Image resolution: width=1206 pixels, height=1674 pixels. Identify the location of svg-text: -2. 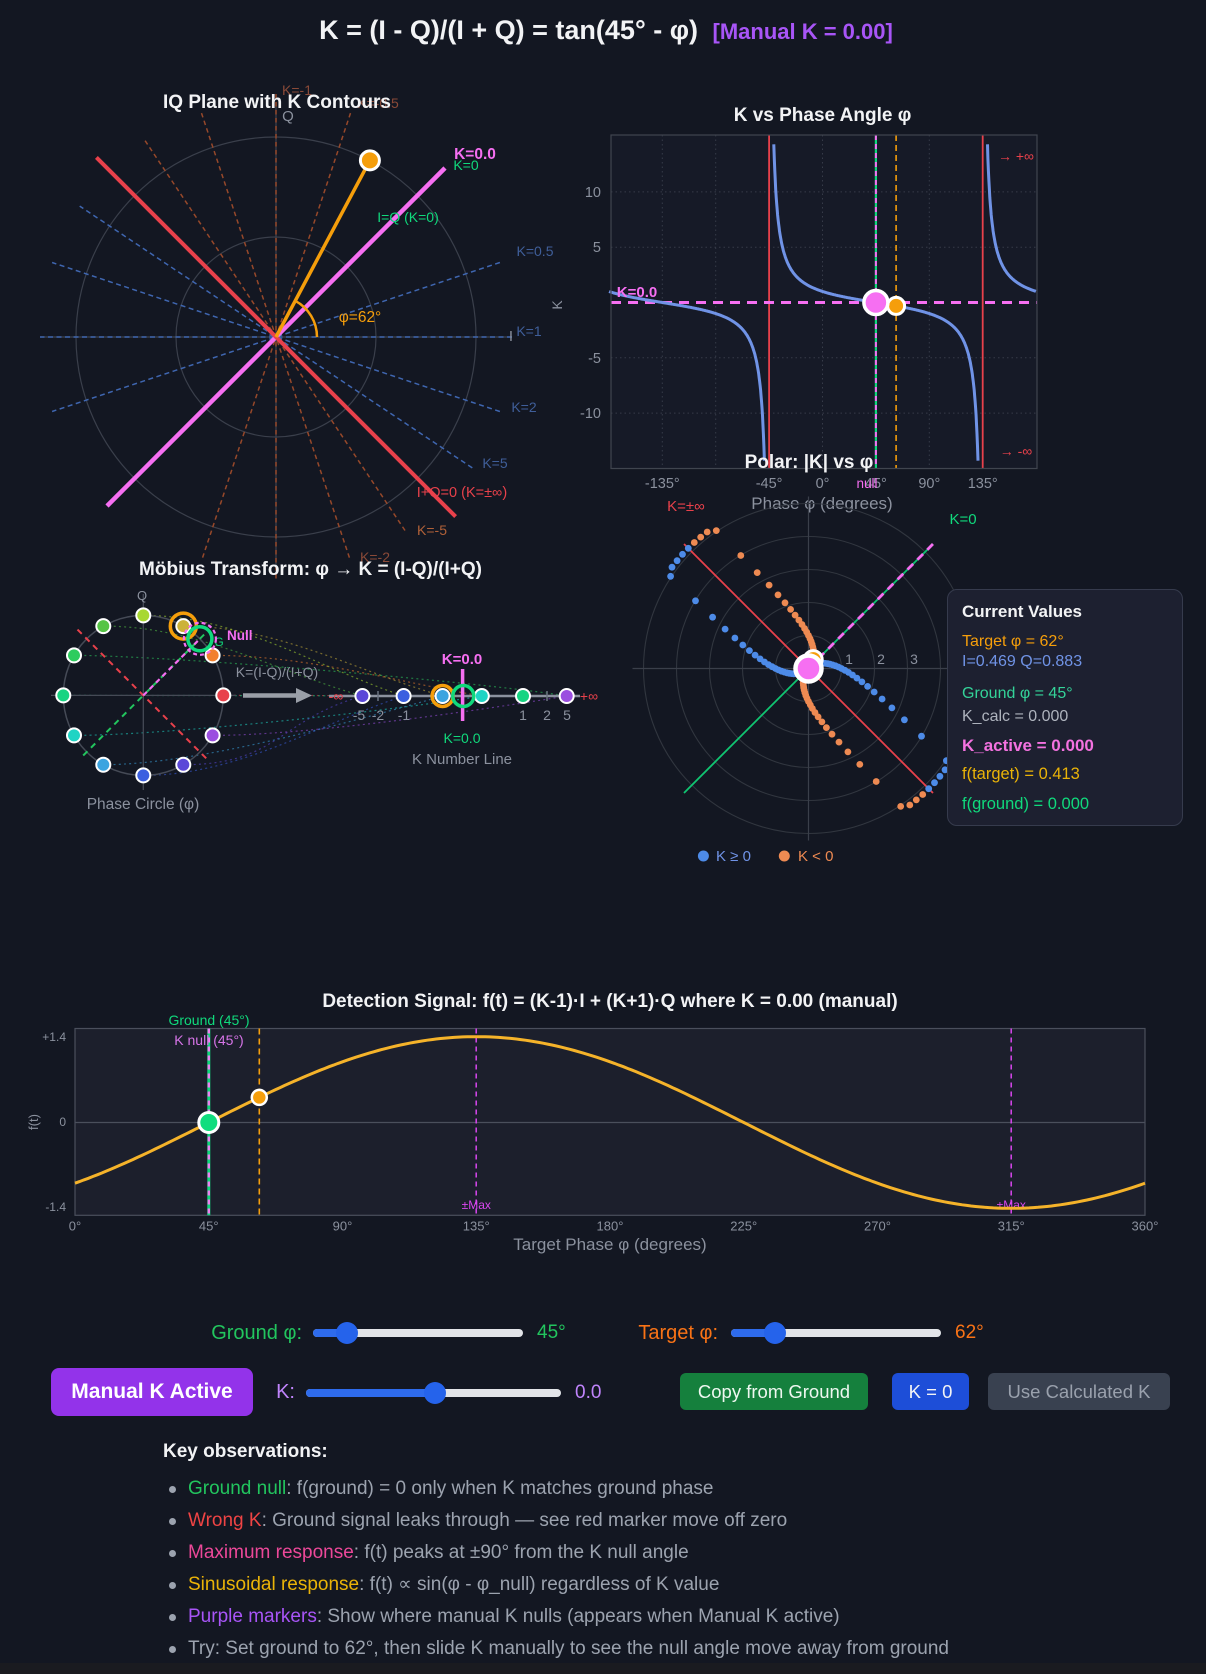
(378, 715).